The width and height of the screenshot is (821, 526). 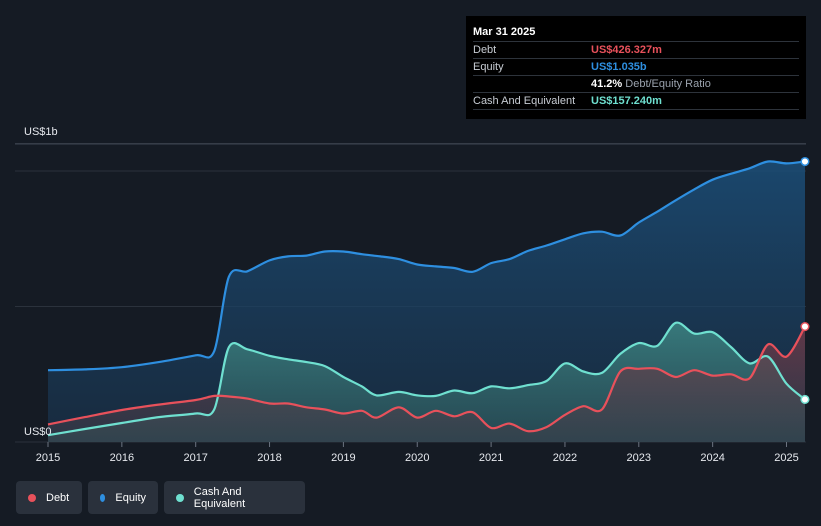 I want to click on tooltip-debt-value: US$426.327m, so click(x=626, y=50).